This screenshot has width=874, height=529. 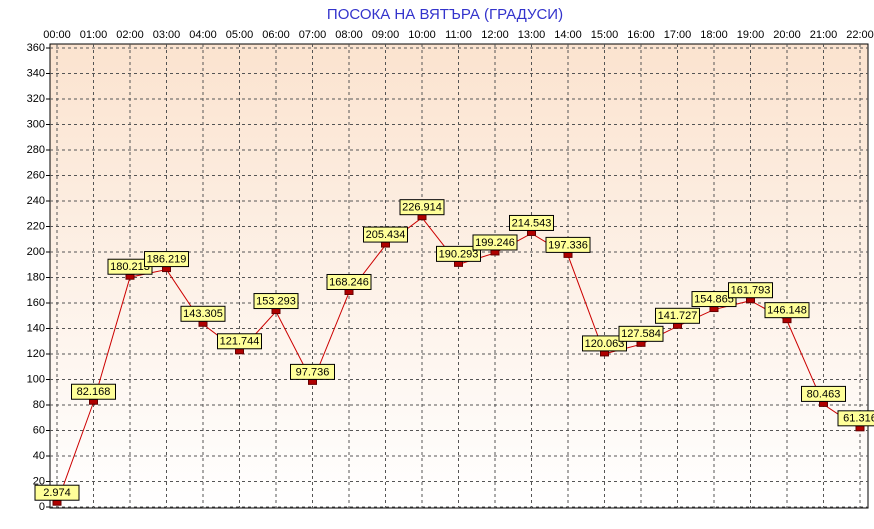 I want to click on x-tick-label: 14:00, so click(x=568, y=35).